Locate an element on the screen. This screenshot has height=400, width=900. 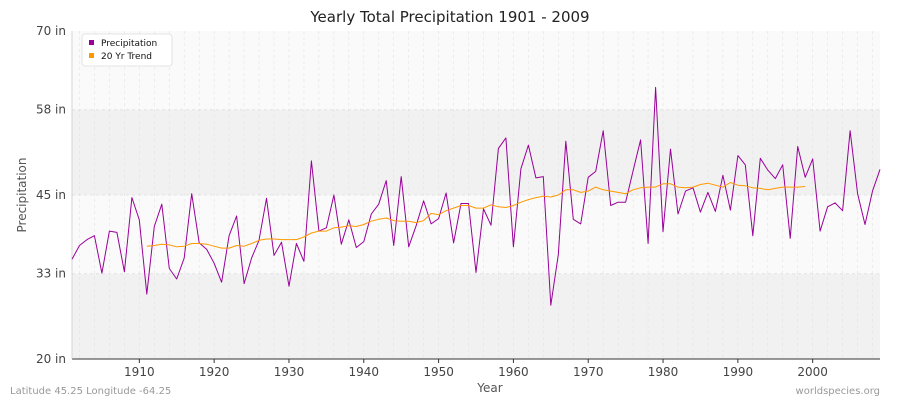
x-tick-label: 2000 is located at coordinates (812, 372).